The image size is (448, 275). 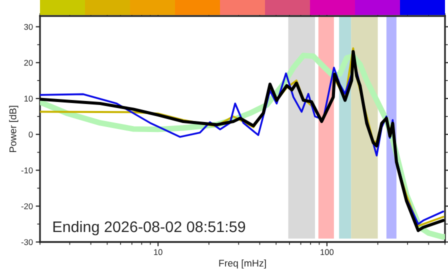 What do you see at coordinates (149, 228) in the screenshot?
I see `annotation: Ending 2026-08-02 08:51:59` at bounding box center [149, 228].